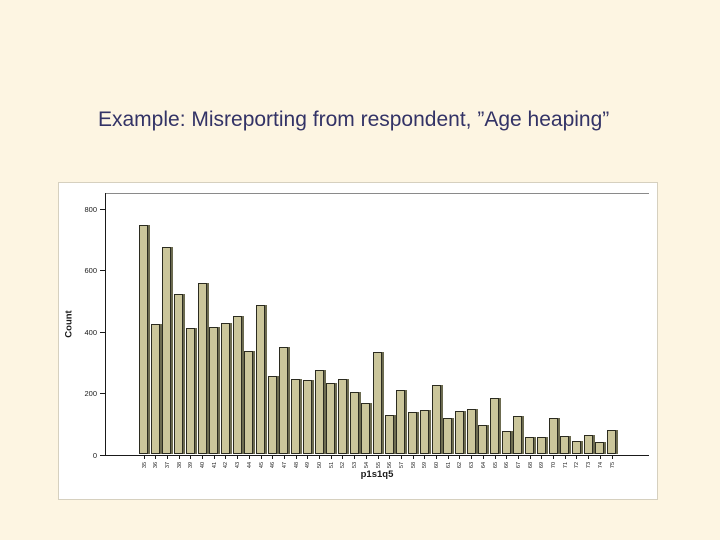  I want to click on x-tick-label: 37, so click(167, 465).